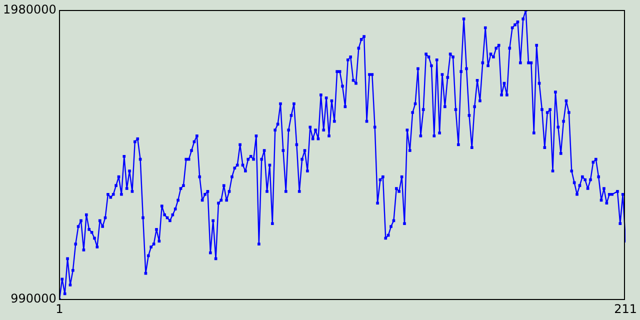 Image resolution: width=640 pixels, height=320 pixels. I want to click on x-tick-label: 211, so click(625, 309).